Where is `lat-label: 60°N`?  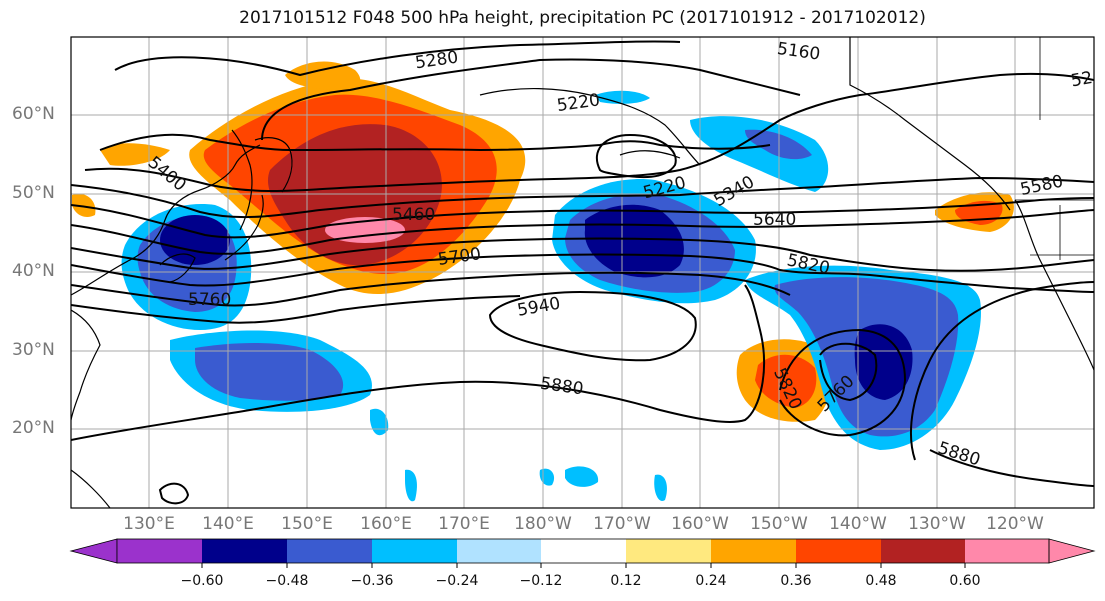 lat-label: 60°N is located at coordinates (33, 114).